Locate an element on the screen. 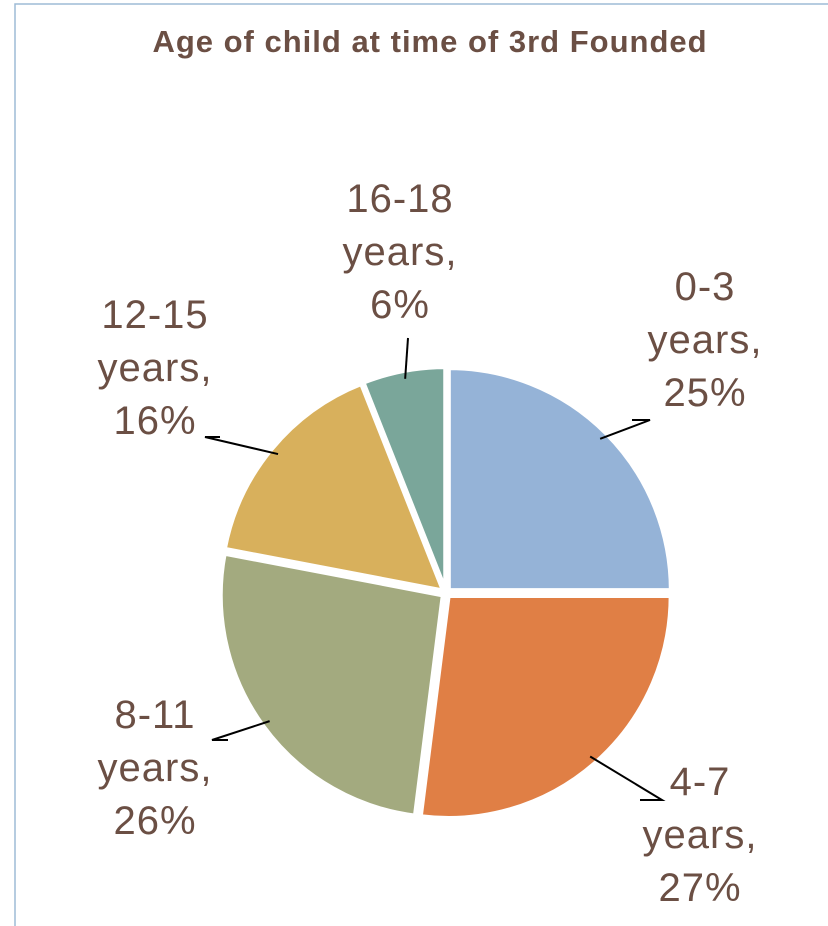 Image resolution: width=828 pixels, height=926 pixels. data-label: 16-18 years, 6% is located at coordinates (400, 252).